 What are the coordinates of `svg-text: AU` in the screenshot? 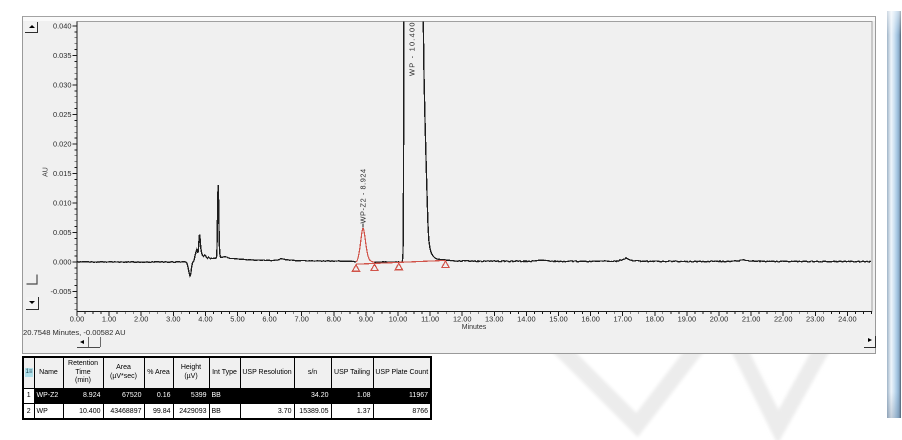 It's located at (46, 172).